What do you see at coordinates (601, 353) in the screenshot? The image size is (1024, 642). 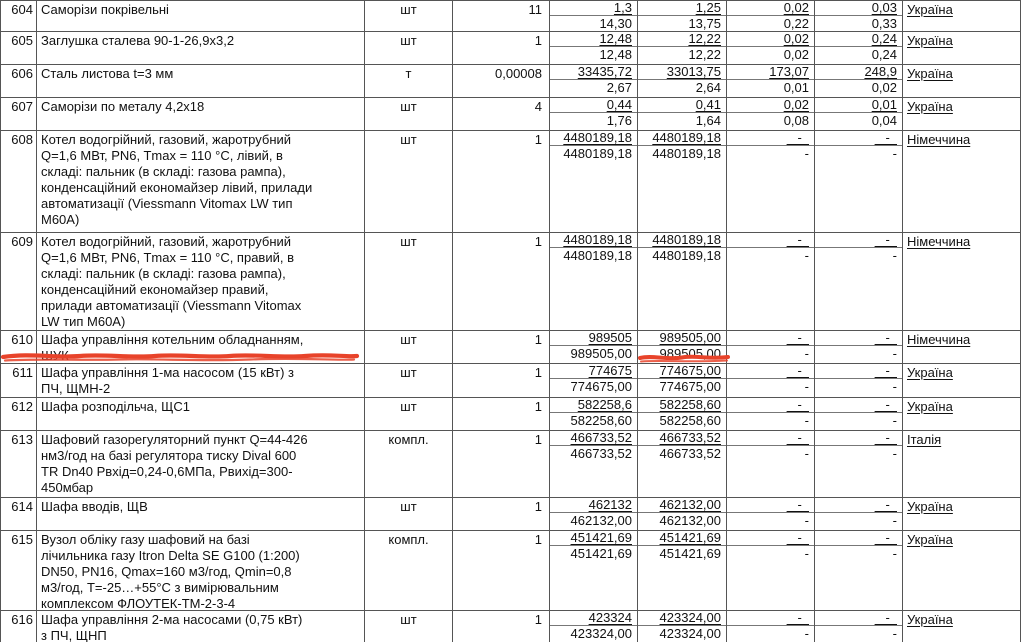 I see `amount-1-line-2: 989505,00` at bounding box center [601, 353].